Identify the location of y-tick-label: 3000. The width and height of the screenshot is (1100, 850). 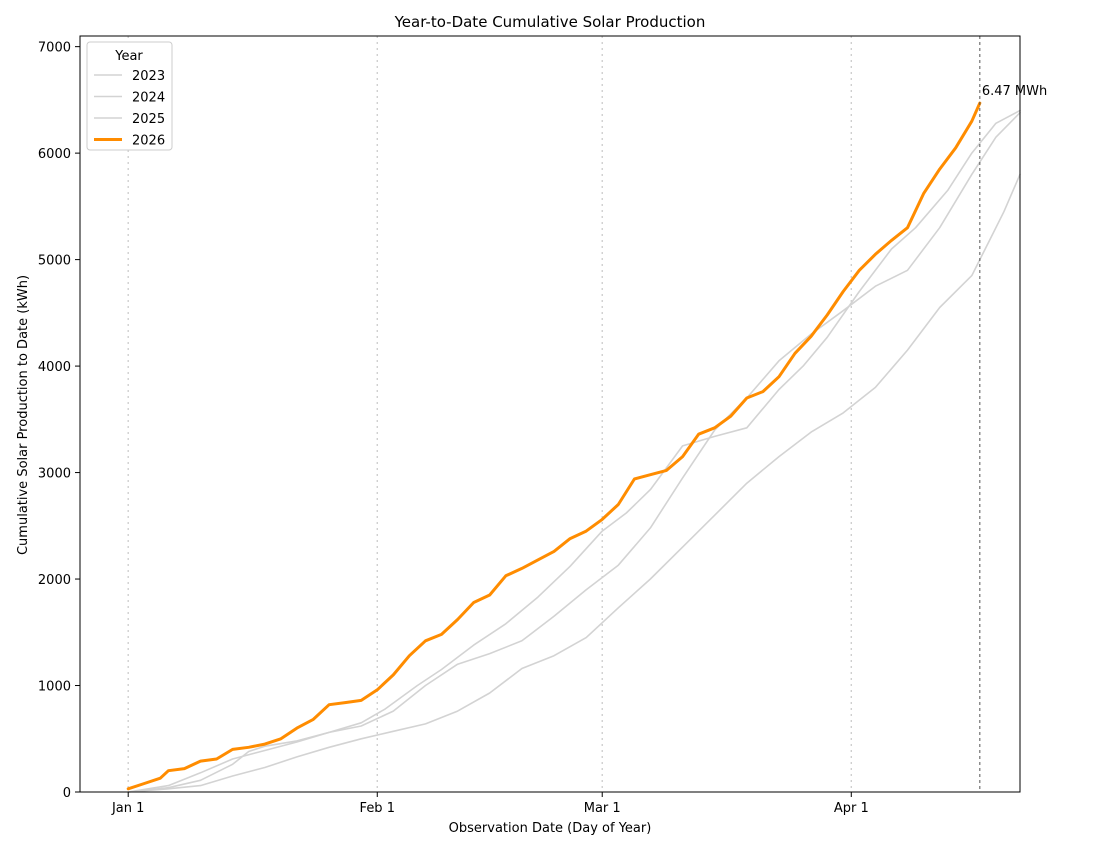
(54, 474).